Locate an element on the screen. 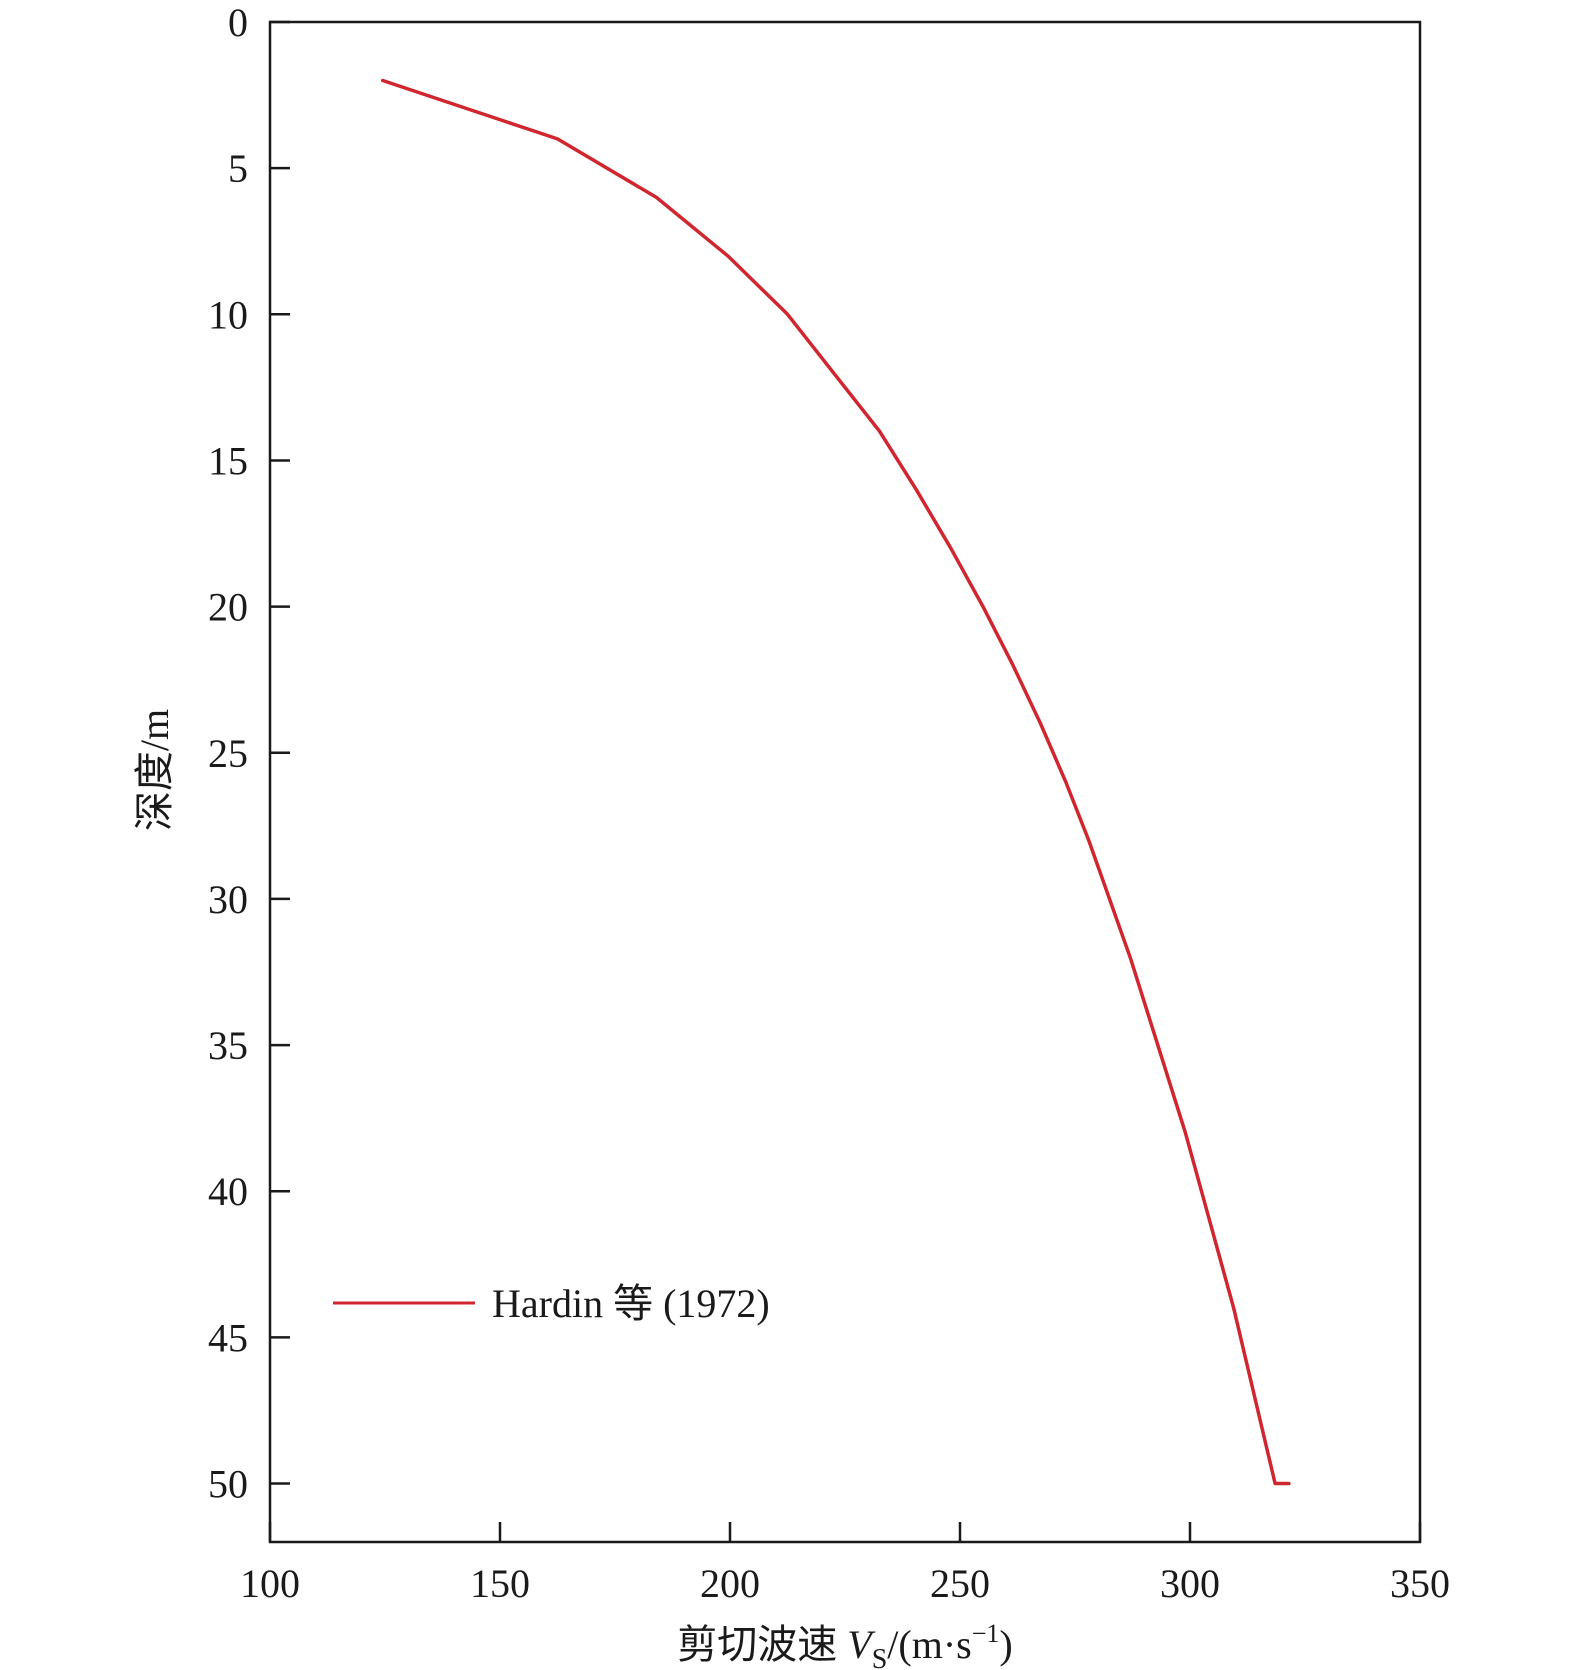  y-axis: 0 5 10 15 20 25 30 35 40 45 50 is located at coordinates (249, 753).